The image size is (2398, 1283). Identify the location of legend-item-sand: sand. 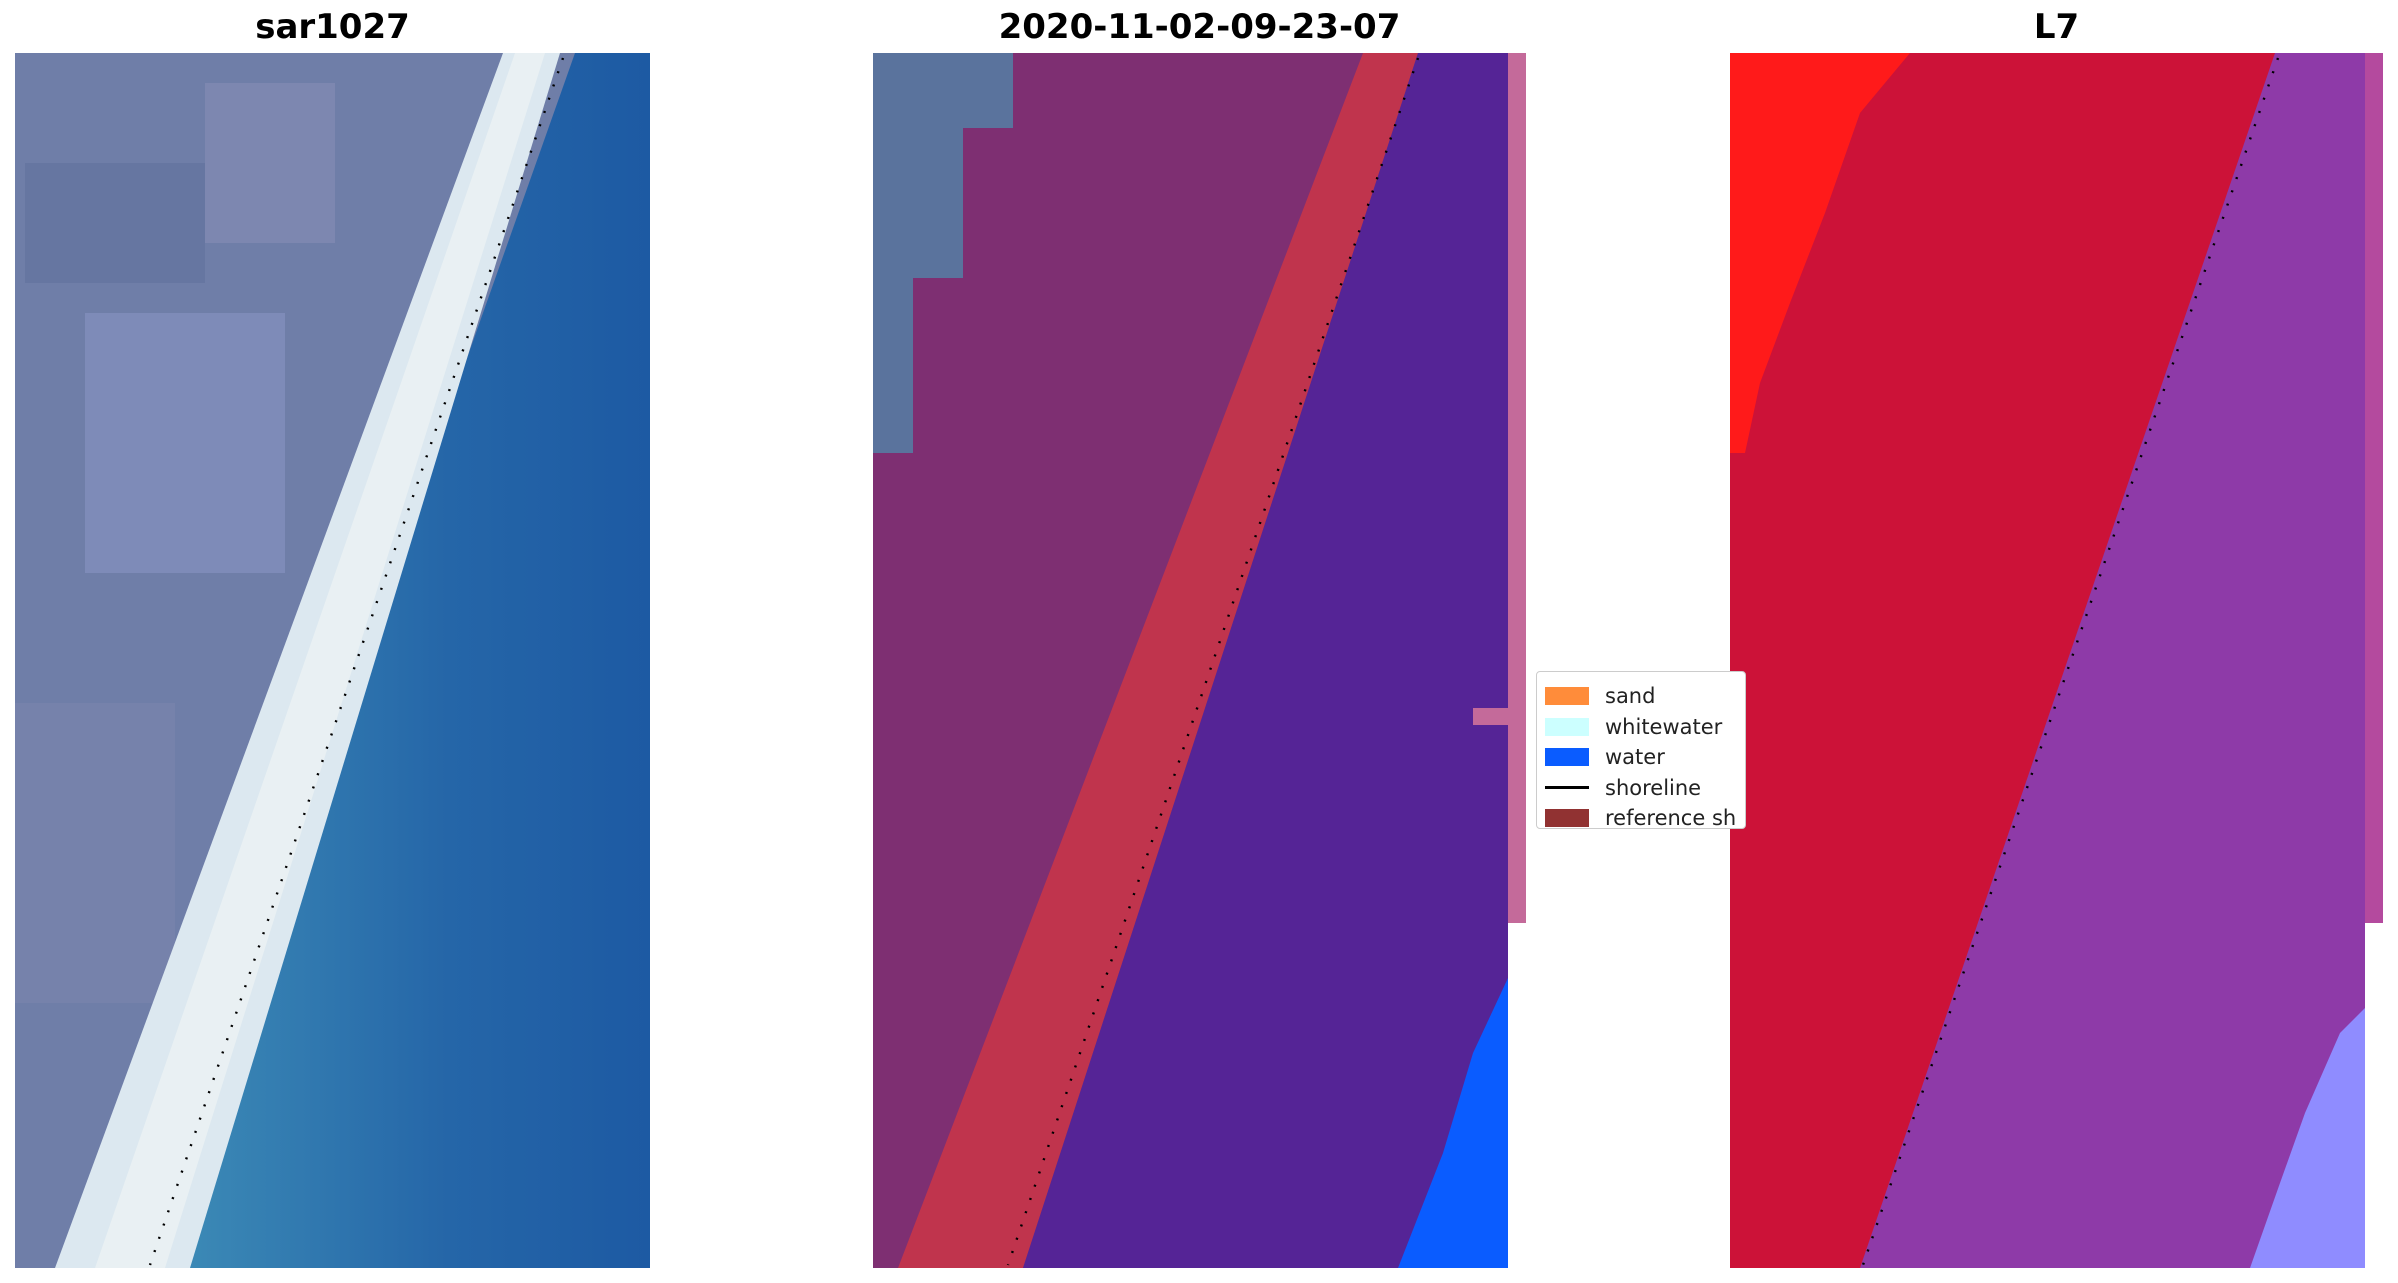
(1641, 696).